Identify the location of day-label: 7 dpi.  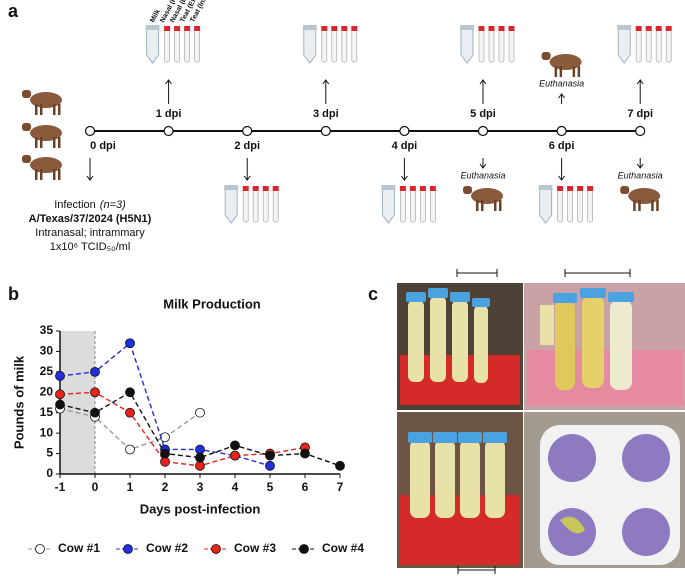
(640, 114).